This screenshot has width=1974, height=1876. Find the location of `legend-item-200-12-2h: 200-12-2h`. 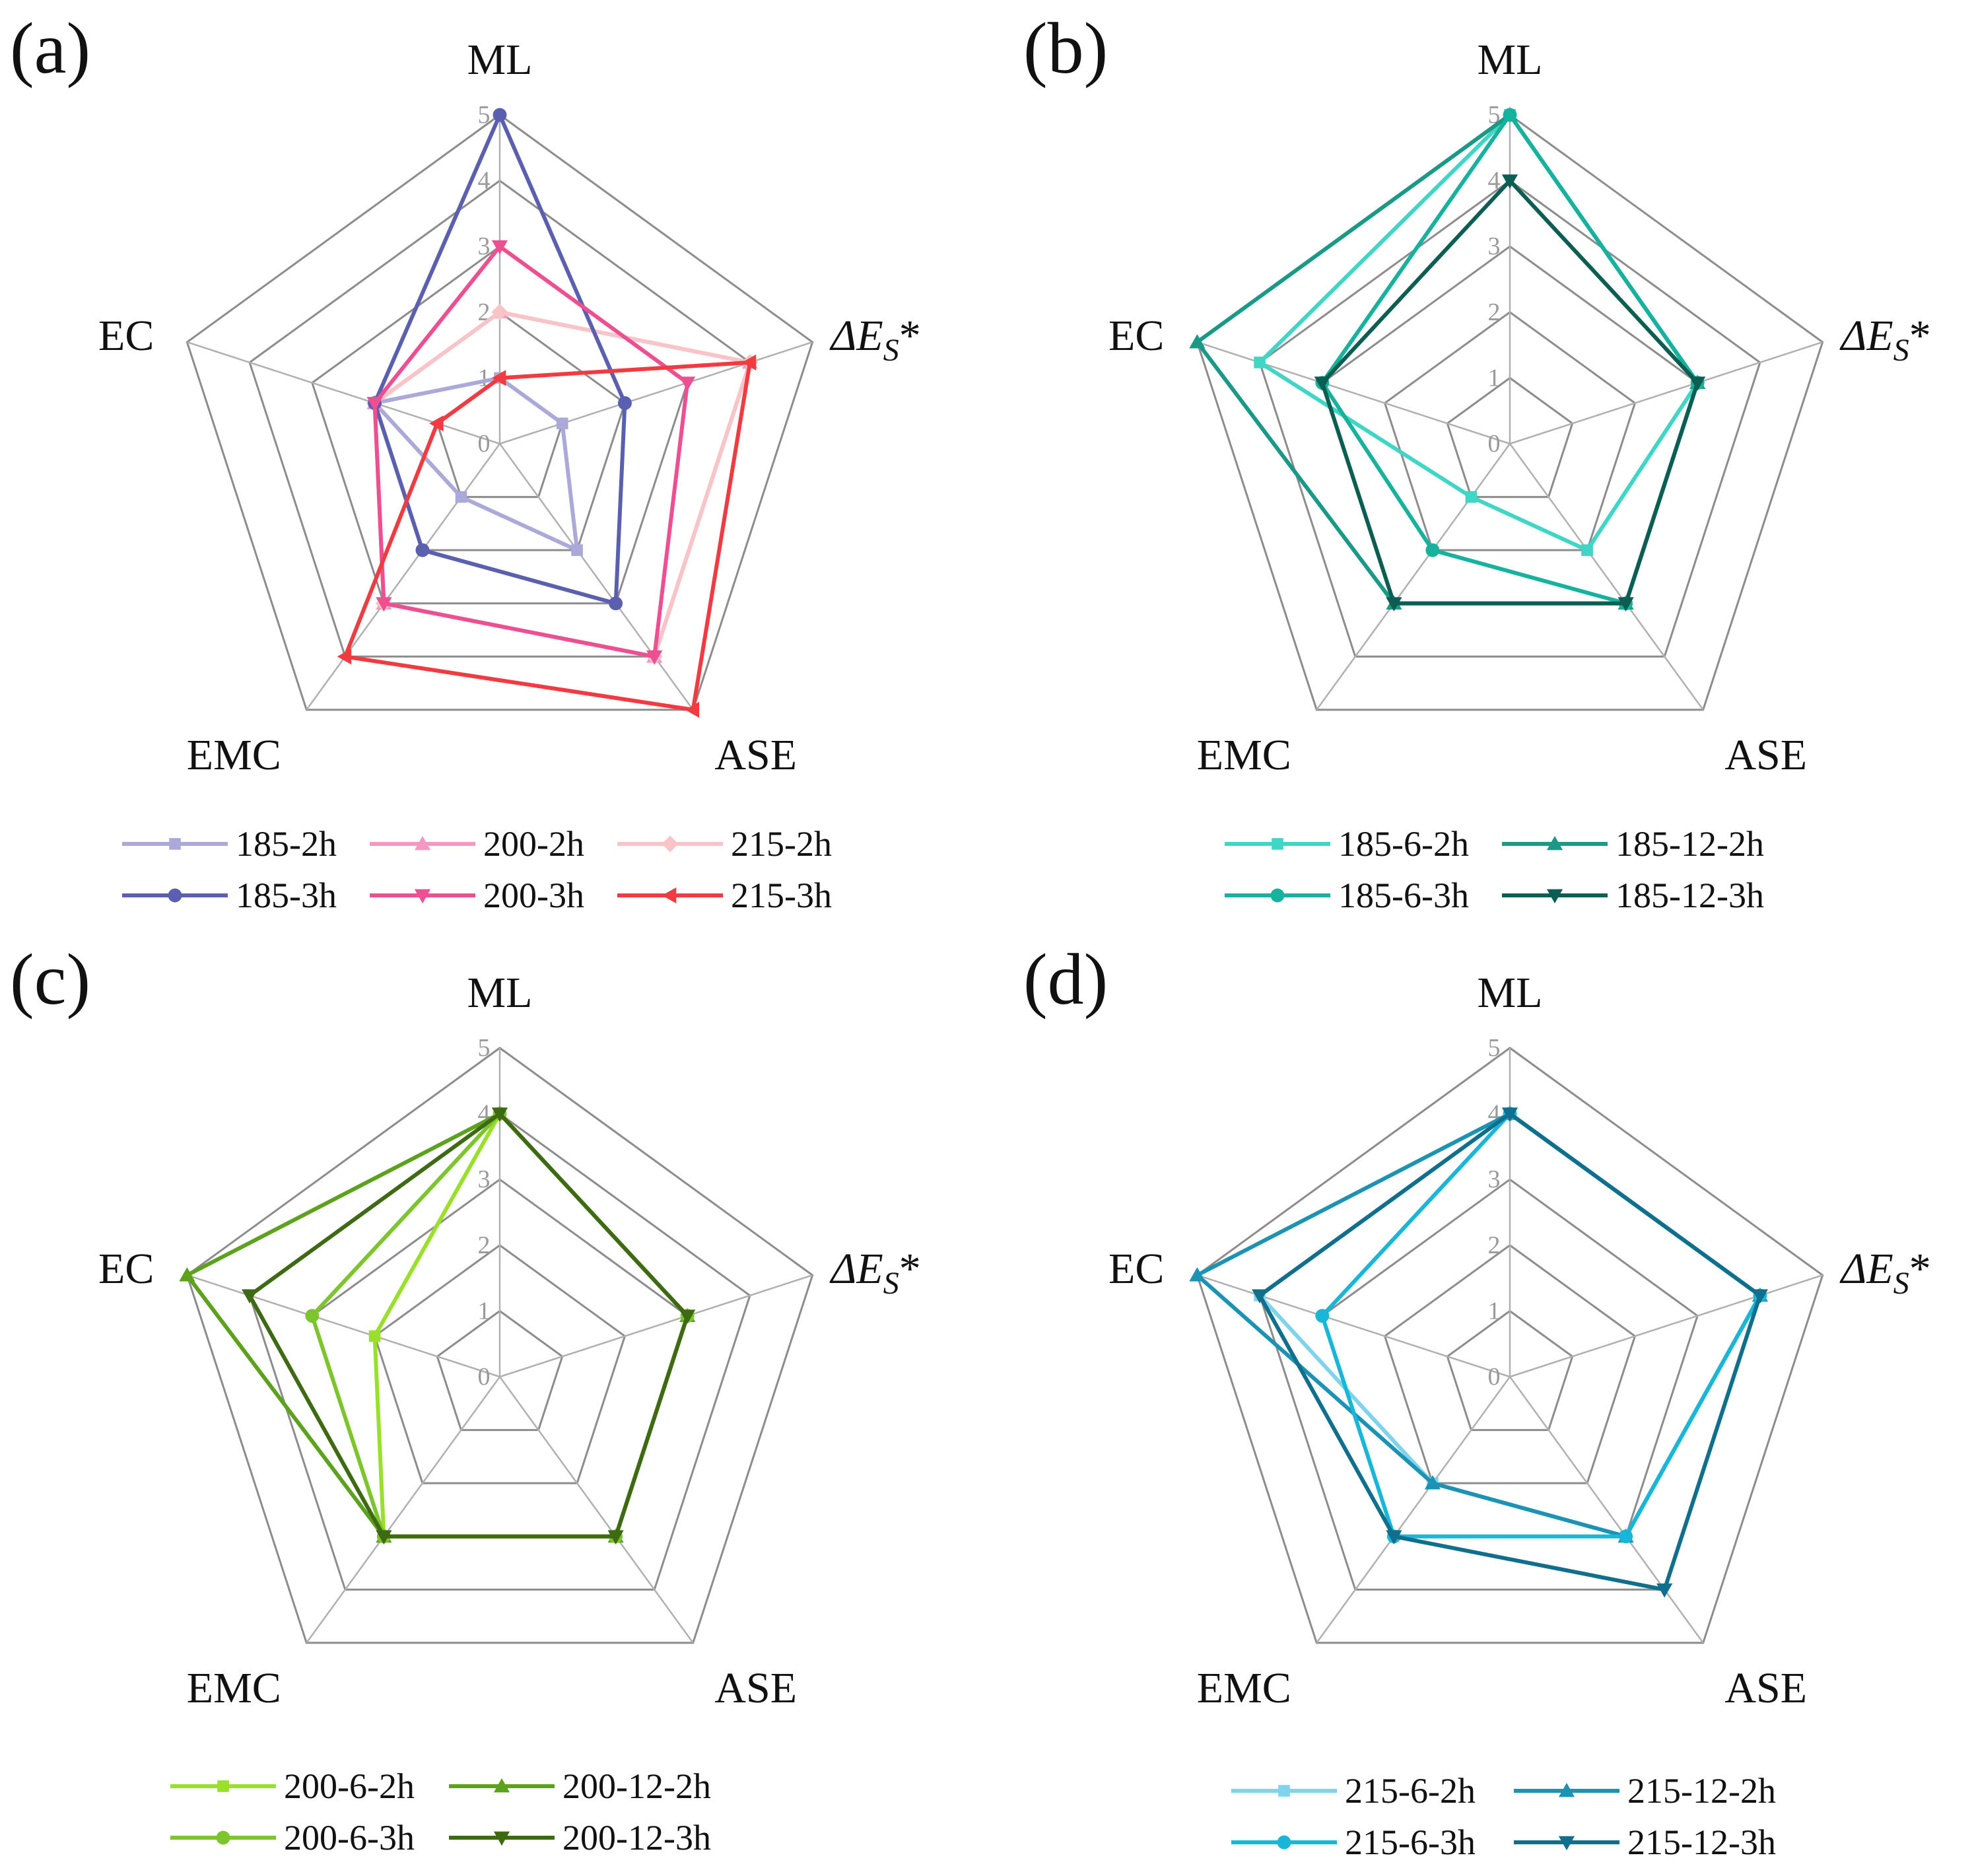

legend-item-200-12-2h: 200-12-2h is located at coordinates (580, 1786).